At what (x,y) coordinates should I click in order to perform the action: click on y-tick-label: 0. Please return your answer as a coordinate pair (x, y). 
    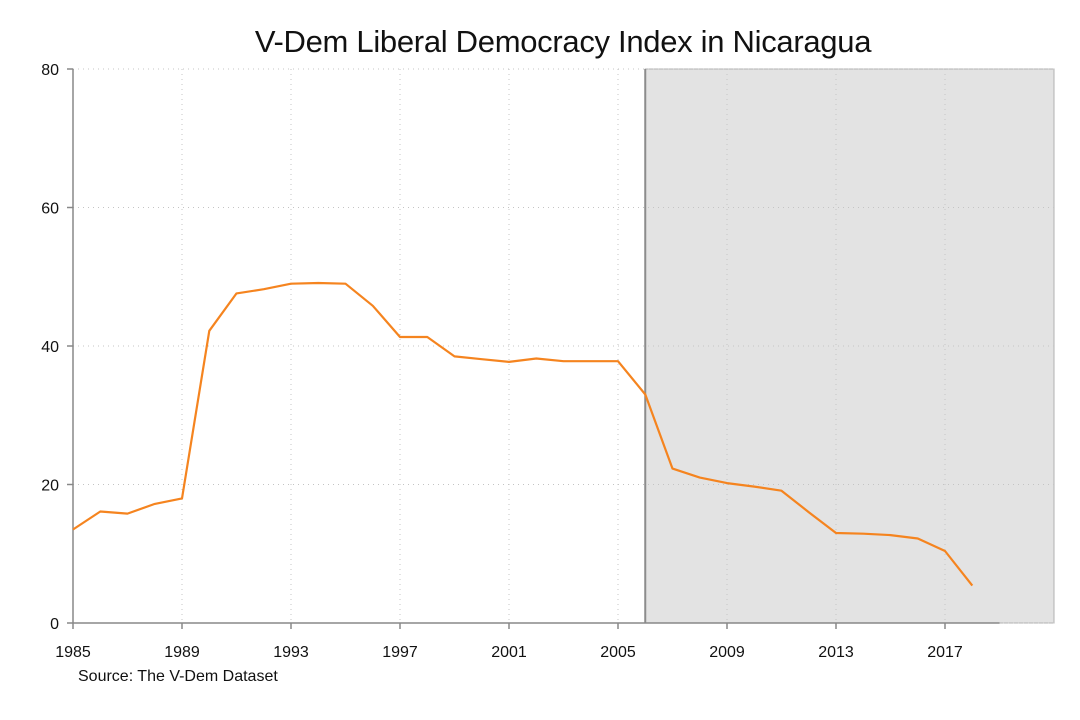
    Looking at the image, I should click on (54, 624).